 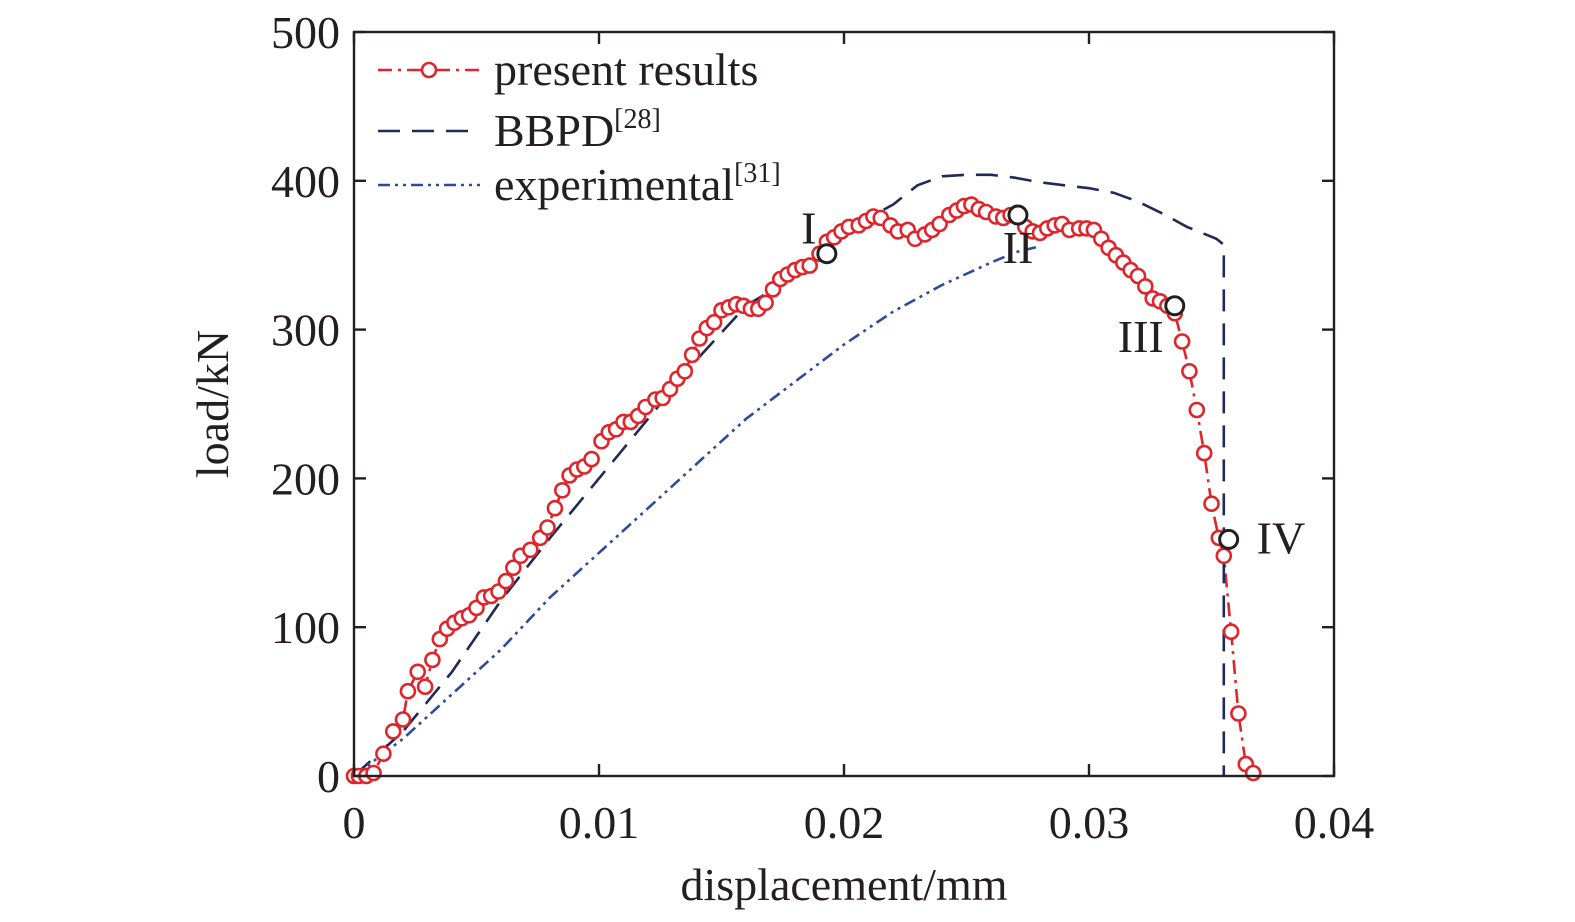 What do you see at coordinates (1334, 822) in the screenshot?
I see `x-tick-label: 0.04` at bounding box center [1334, 822].